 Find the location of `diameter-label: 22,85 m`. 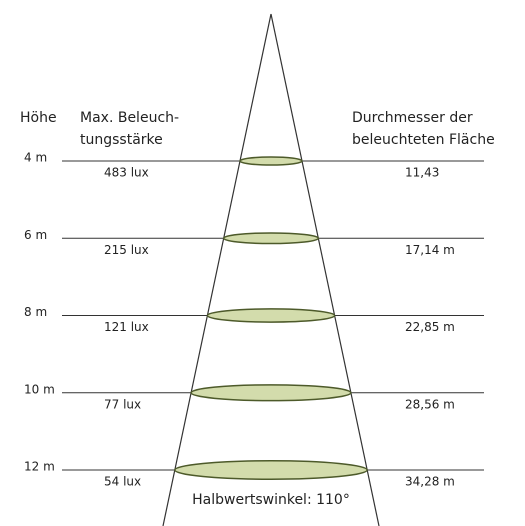

diameter-label: 22,85 m is located at coordinates (430, 327).